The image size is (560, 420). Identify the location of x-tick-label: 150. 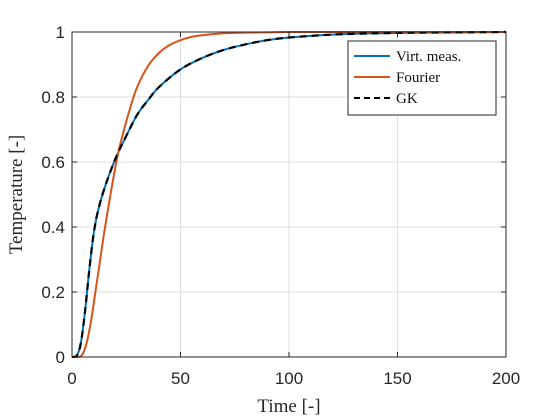
(397, 378).